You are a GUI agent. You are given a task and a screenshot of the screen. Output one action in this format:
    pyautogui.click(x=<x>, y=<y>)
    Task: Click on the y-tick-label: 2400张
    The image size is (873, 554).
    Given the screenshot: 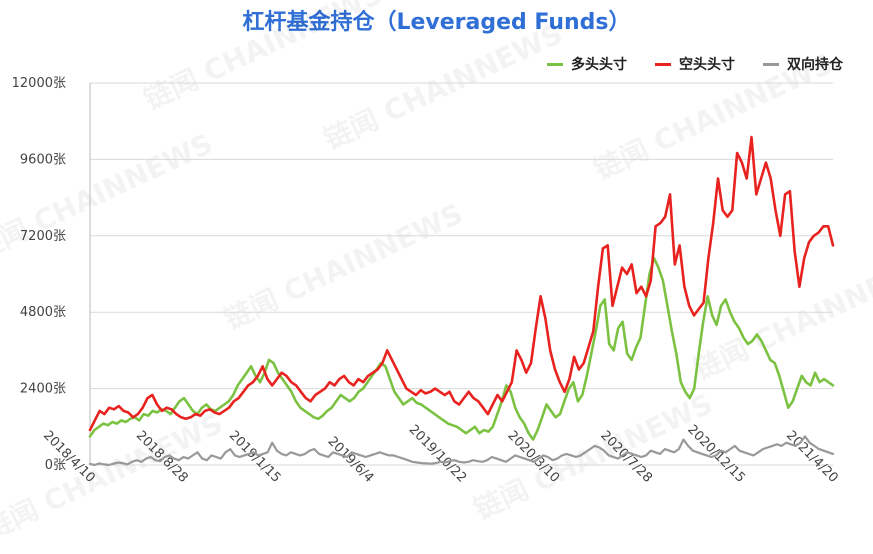 What is the action you would take?
    pyautogui.click(x=43, y=389)
    